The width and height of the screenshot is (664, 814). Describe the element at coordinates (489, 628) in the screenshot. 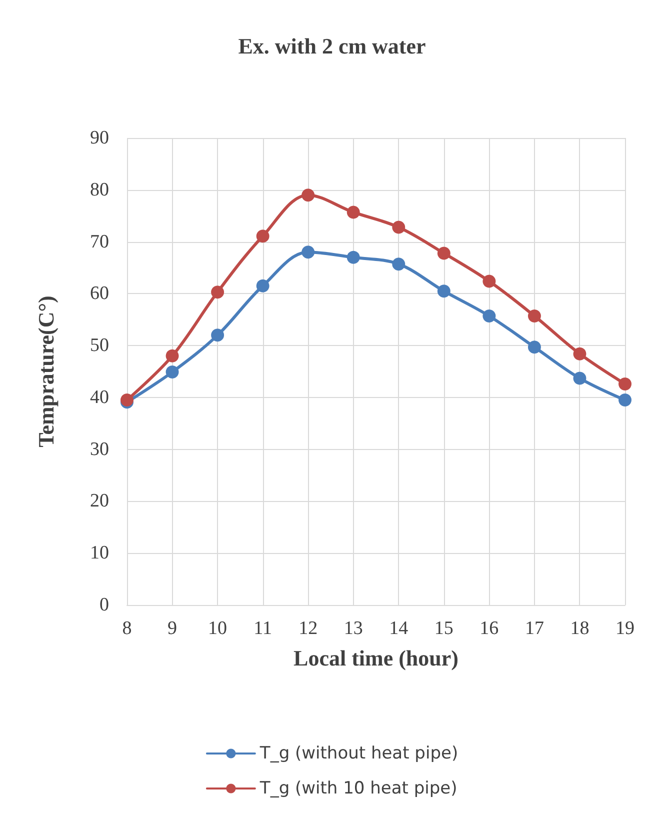

I see `x-tick-label: 16` at that location.